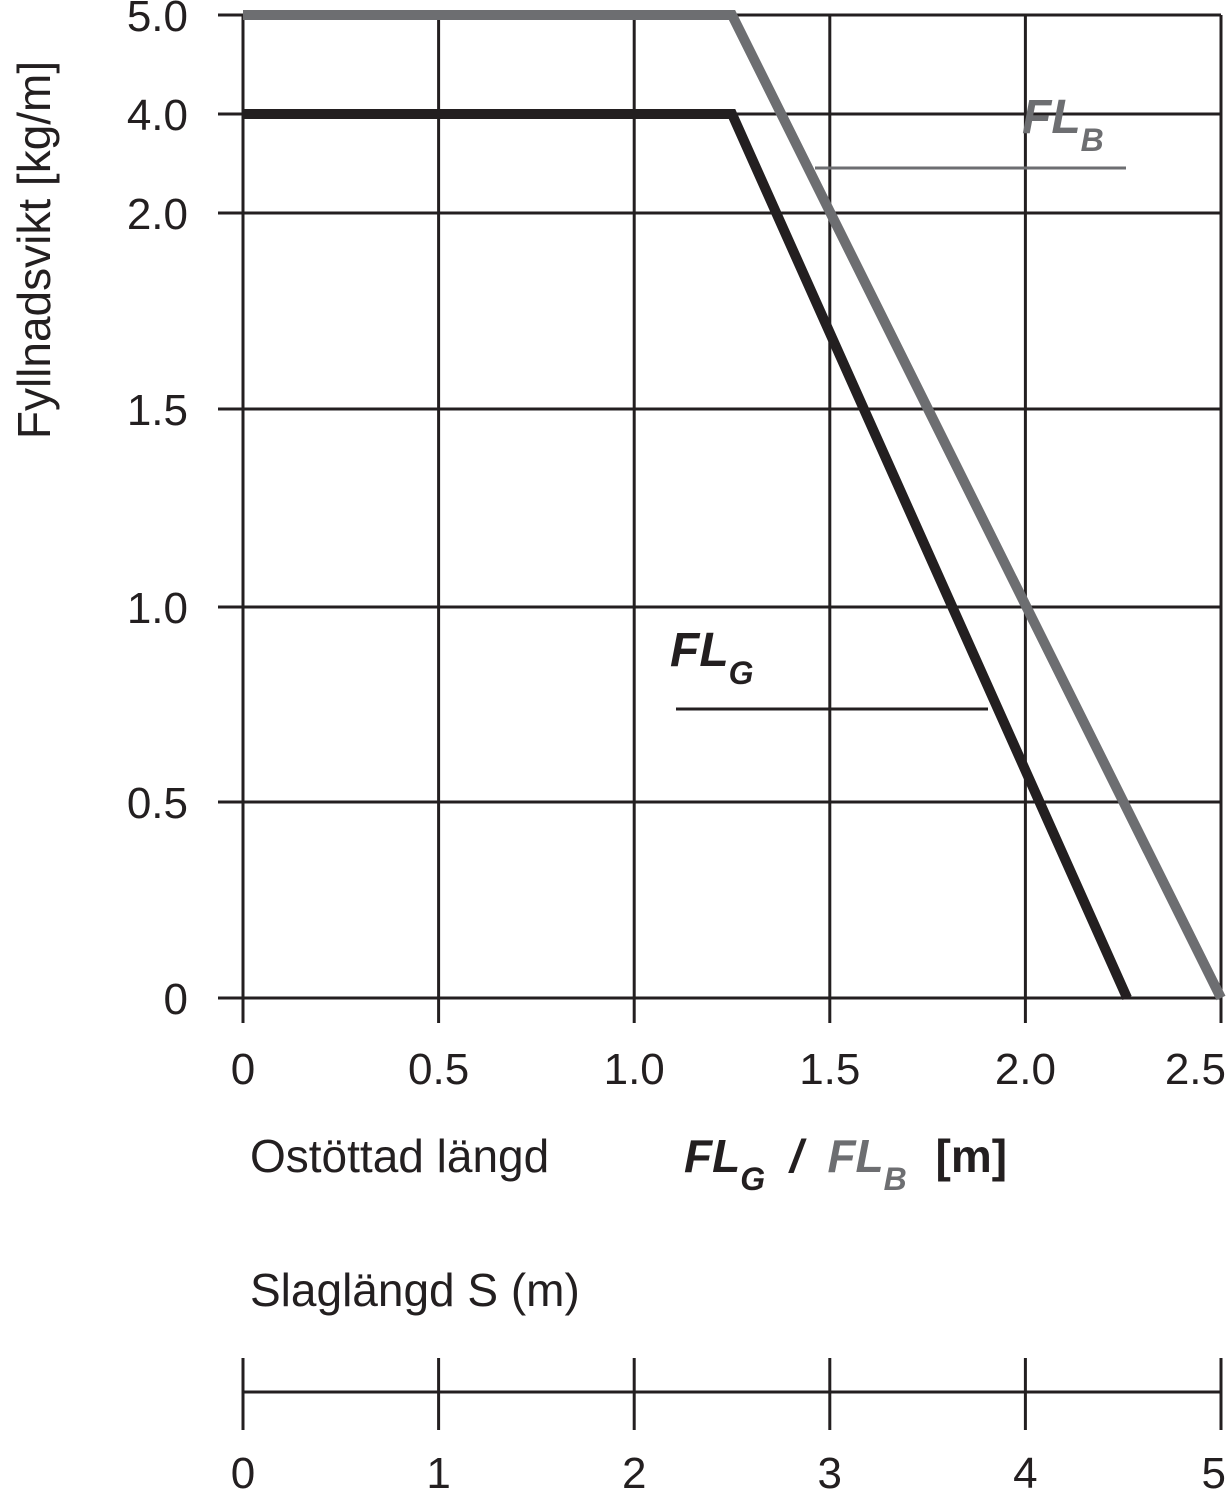 The image size is (1228, 1500). Describe the element at coordinates (1214, 1473) in the screenshot. I see `secondary-tick-label-5: 5` at that location.